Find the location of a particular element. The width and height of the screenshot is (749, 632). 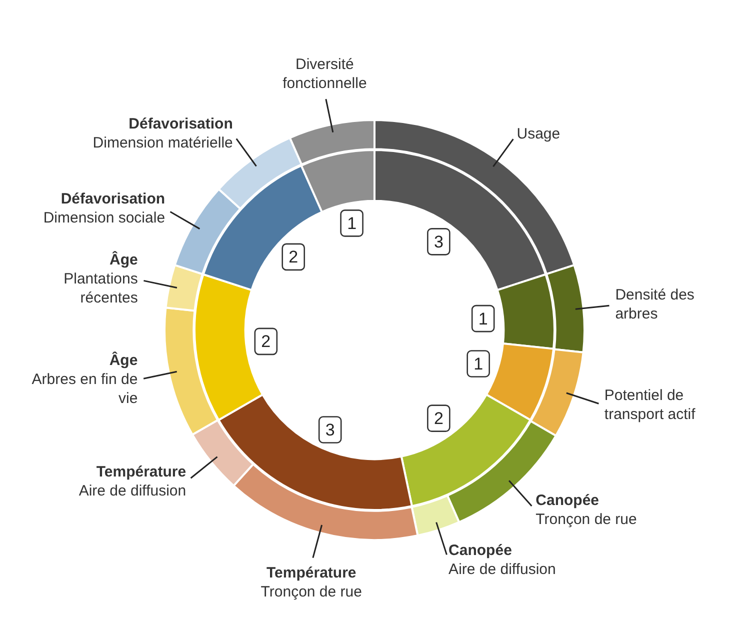

slice-label: Canopée Tronçon de rue is located at coordinates (586, 510).